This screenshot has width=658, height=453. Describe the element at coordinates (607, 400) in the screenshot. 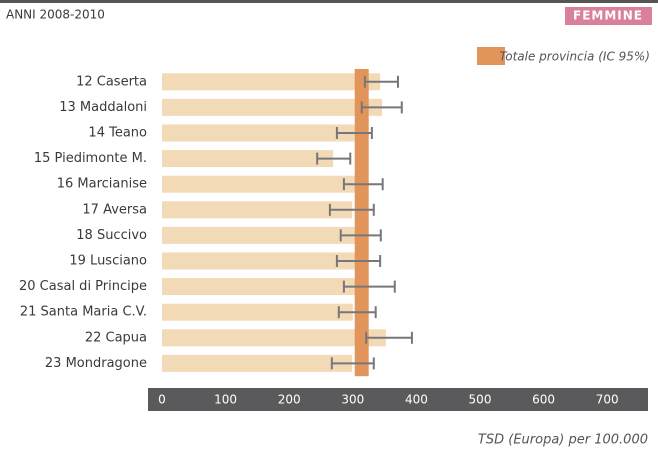

I see `x-tick-label: 700` at that location.